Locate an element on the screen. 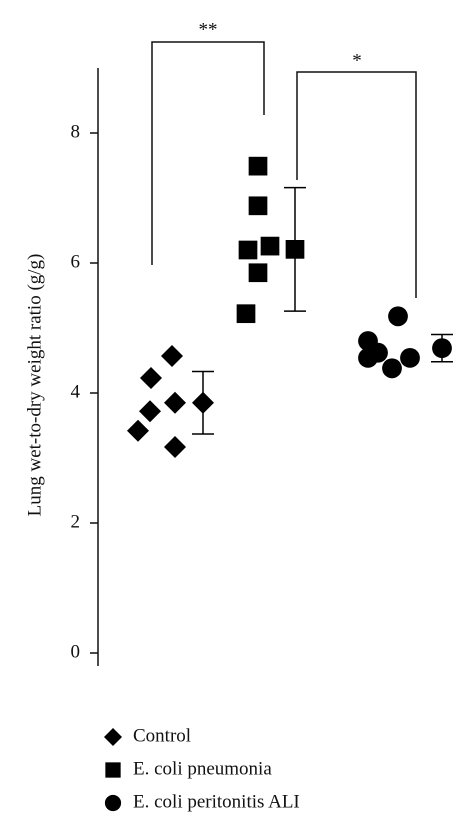 The height and width of the screenshot is (834, 474). y-tick-label: 0 is located at coordinates (76, 651).